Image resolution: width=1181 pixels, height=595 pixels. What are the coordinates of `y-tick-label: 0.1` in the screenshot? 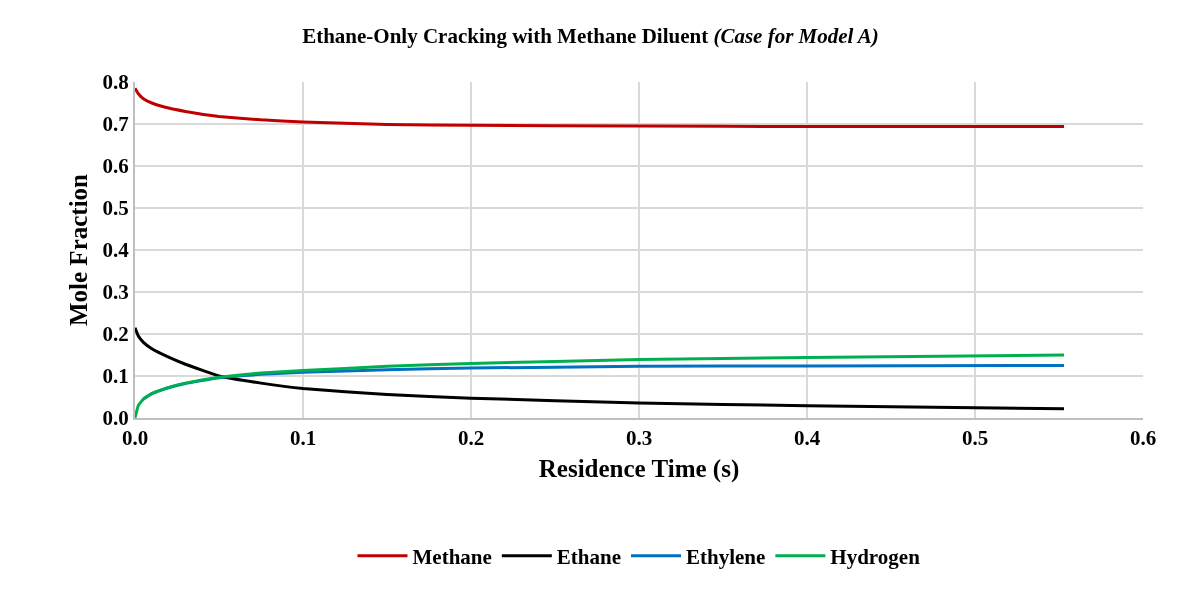 It's located at (115, 376).